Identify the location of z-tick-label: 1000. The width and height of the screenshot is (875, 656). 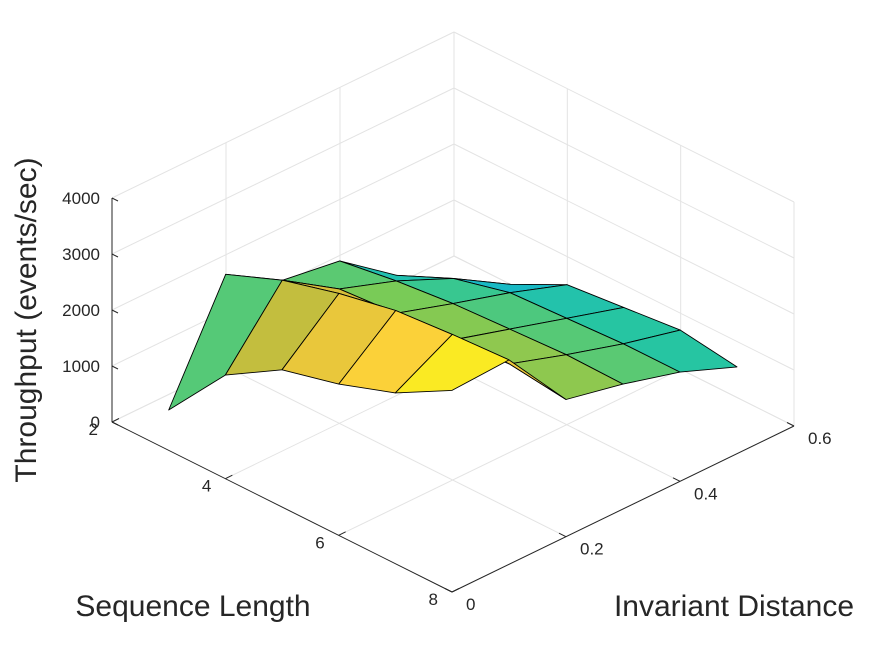
(81, 366).